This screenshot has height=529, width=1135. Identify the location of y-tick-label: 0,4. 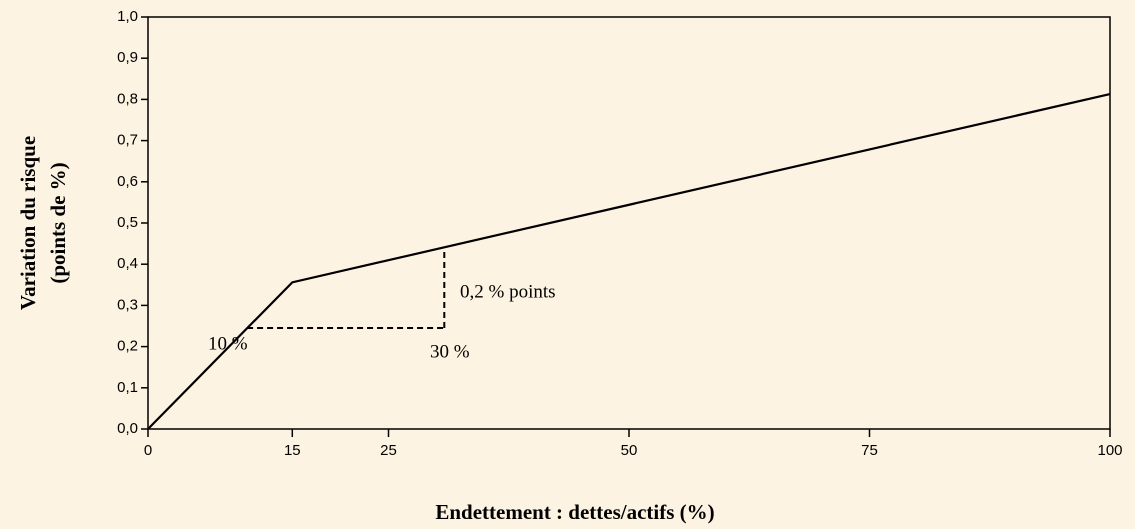
(127, 263).